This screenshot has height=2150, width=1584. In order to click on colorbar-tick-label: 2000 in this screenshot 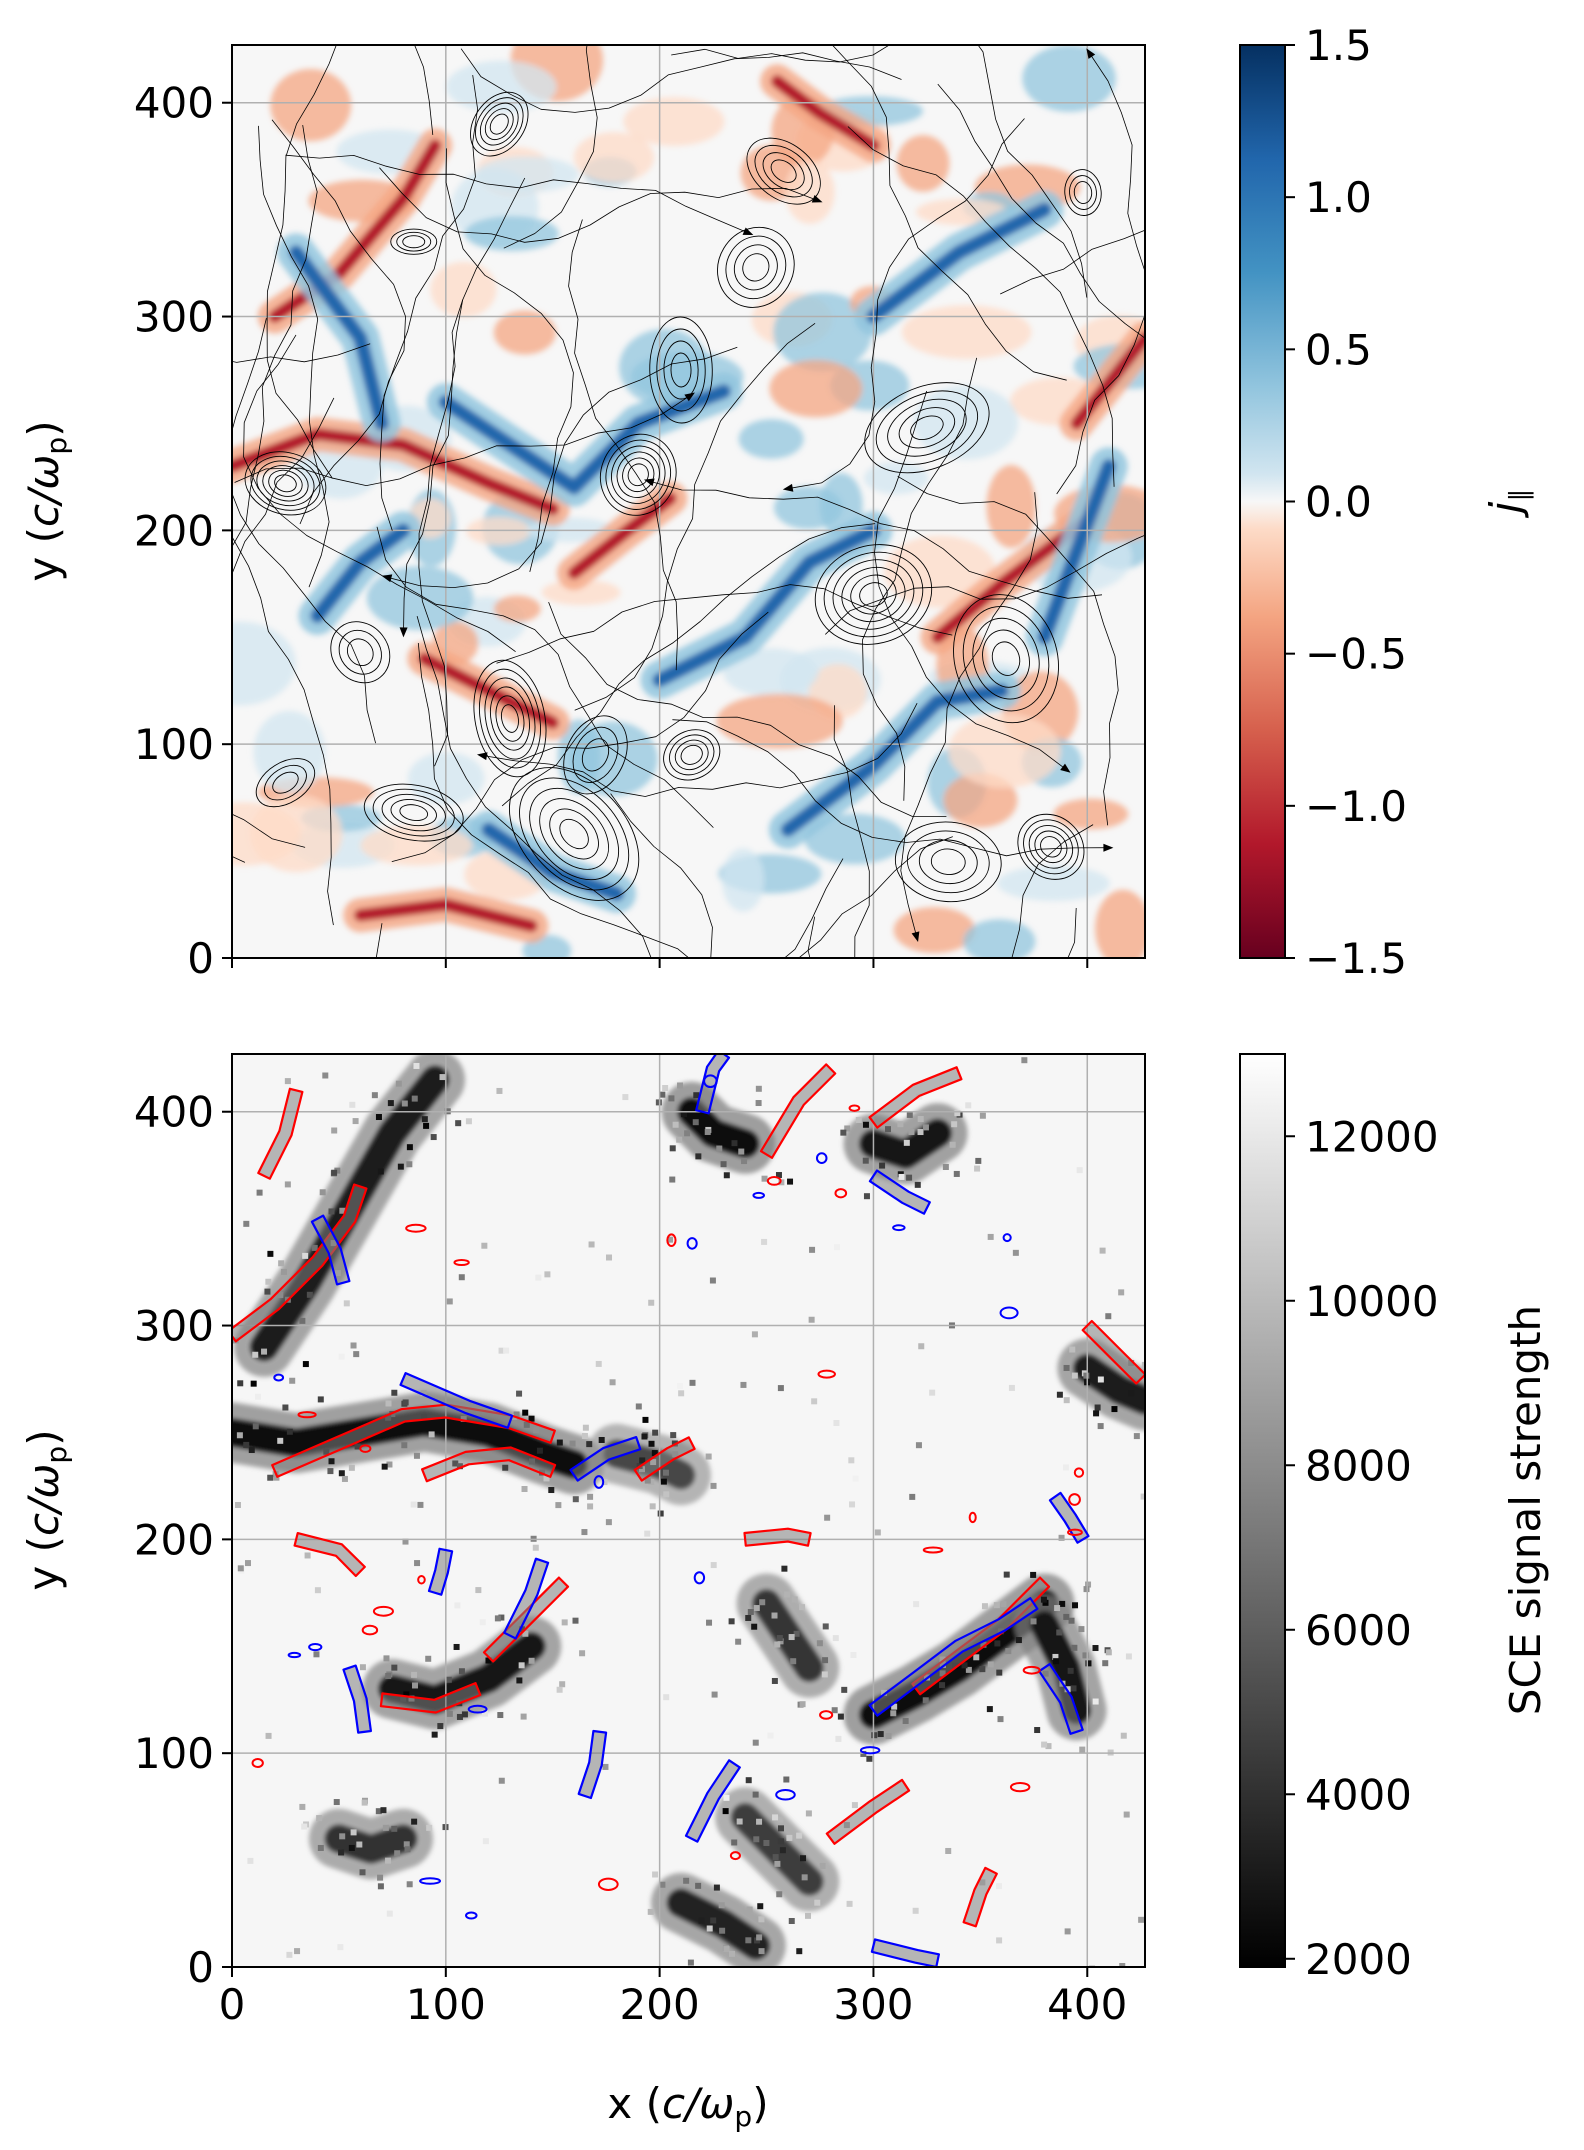, I will do `click(1358, 1959)`.